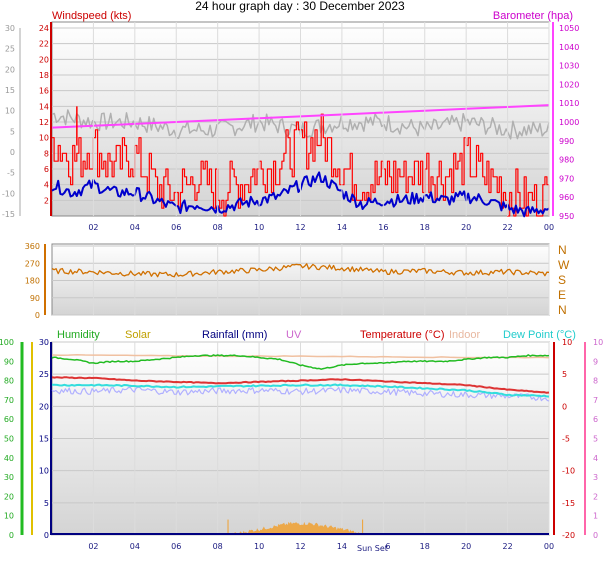 The image size is (608, 561). Describe the element at coordinates (12, 131) in the screenshot. I see `outer-tick-label: 5` at that location.